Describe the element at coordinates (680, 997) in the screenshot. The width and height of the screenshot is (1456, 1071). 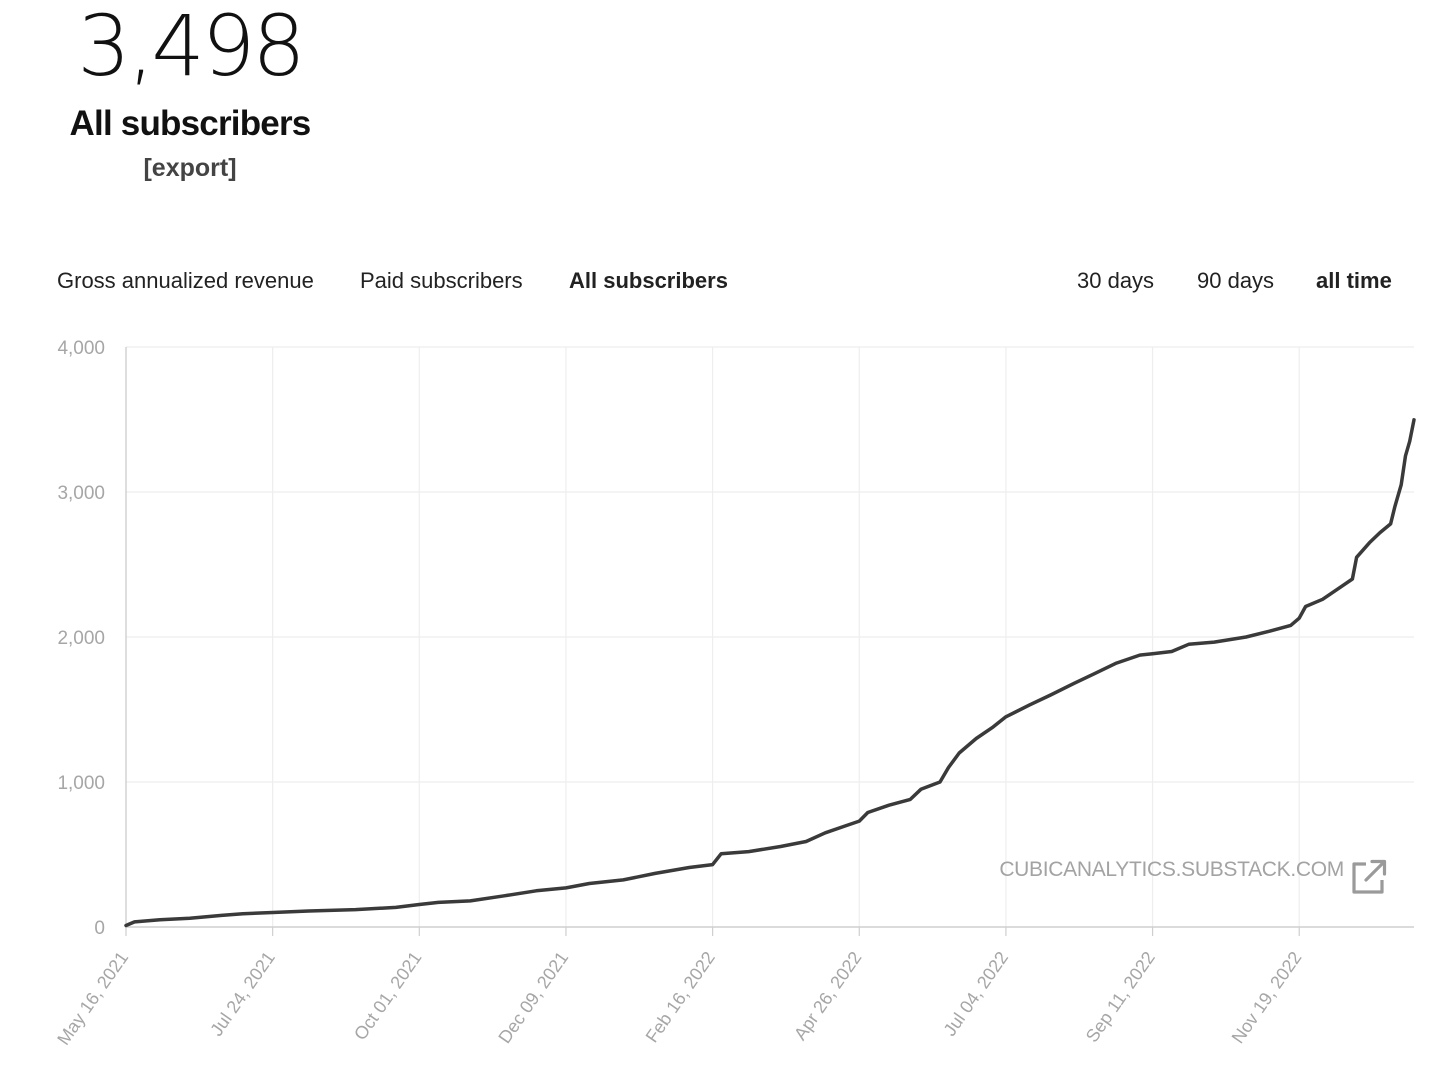
I see `x-tick-label: Feb 16, 2022` at that location.